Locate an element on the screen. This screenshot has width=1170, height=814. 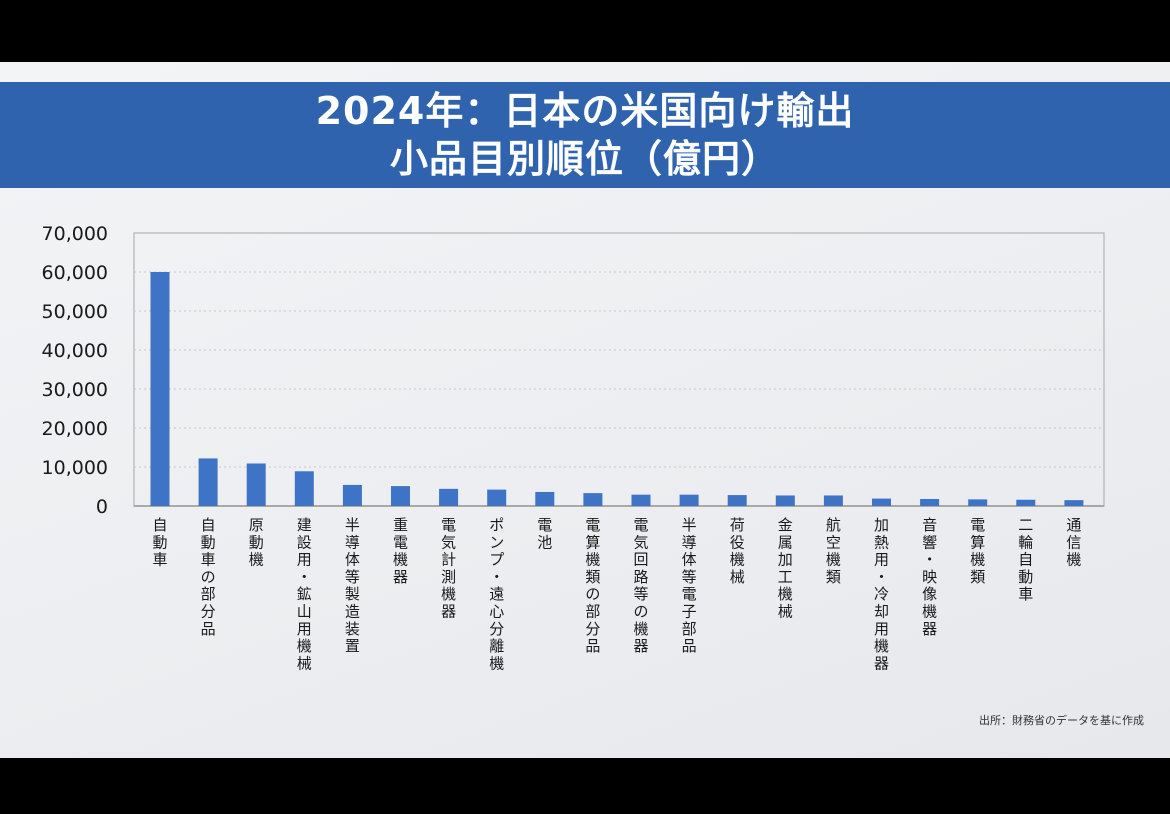
y-tick-label: 70,000 is located at coordinates (75, 234).